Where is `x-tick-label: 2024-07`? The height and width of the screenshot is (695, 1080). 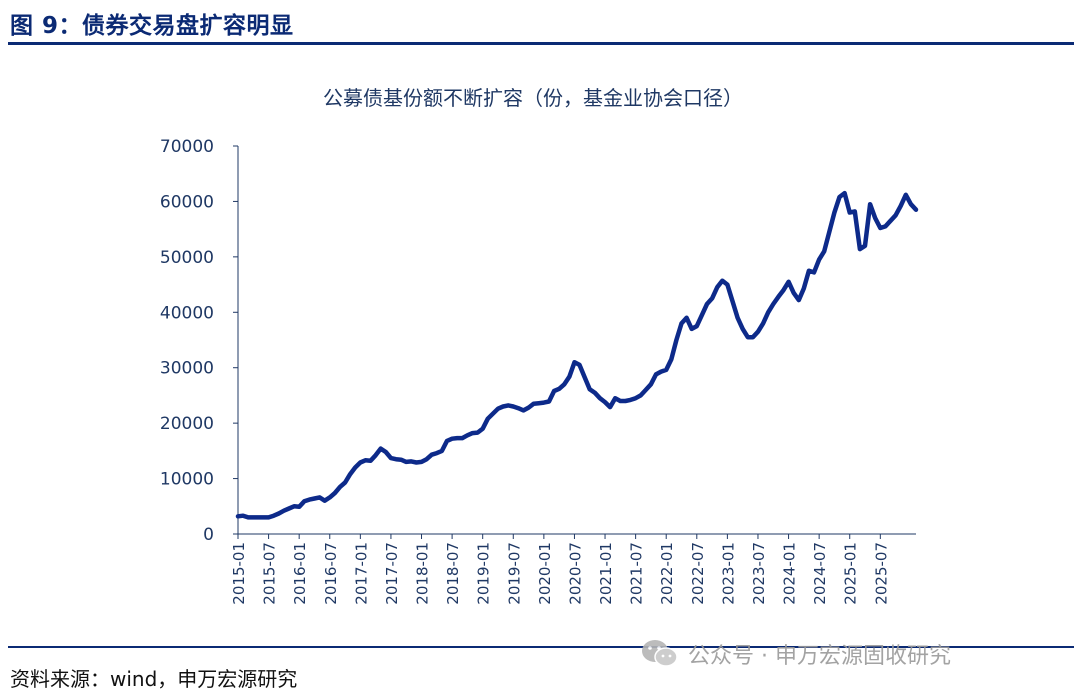
x-tick-label: 2024-07 is located at coordinates (820, 573).